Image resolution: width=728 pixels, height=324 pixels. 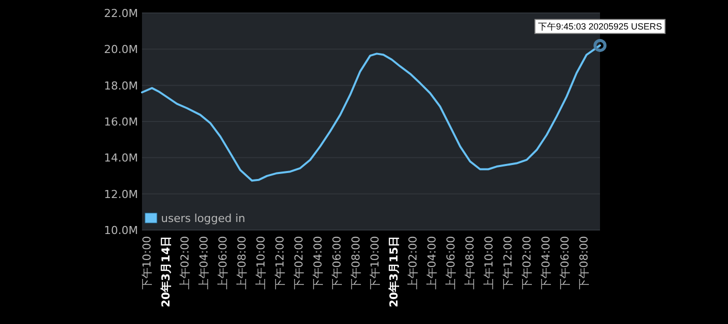 I want to click on legend-label: users logged in, so click(x=203, y=218).